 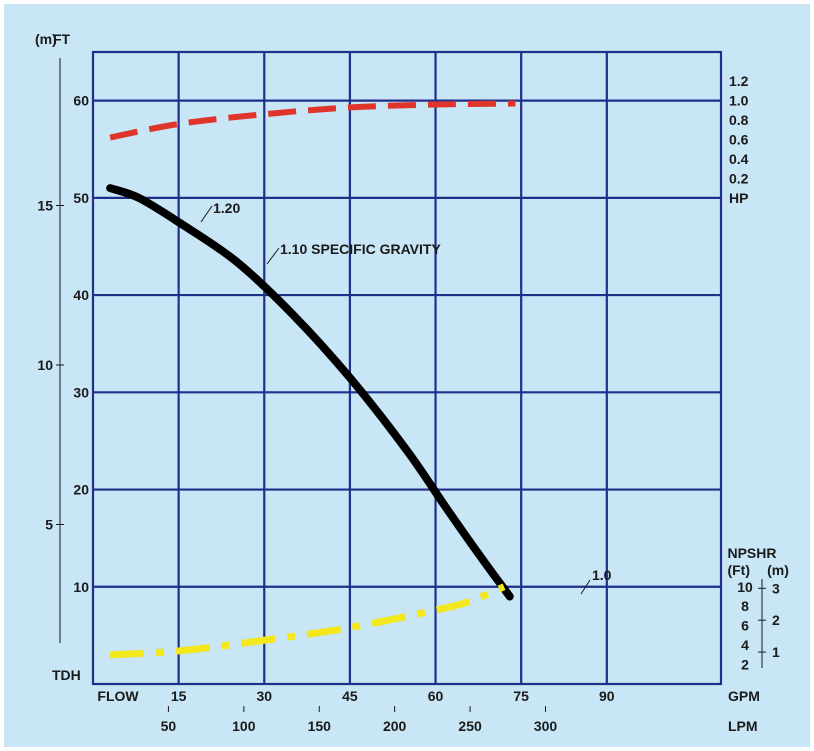 I want to click on hp-tick-label: 1.0, so click(x=739, y=101).